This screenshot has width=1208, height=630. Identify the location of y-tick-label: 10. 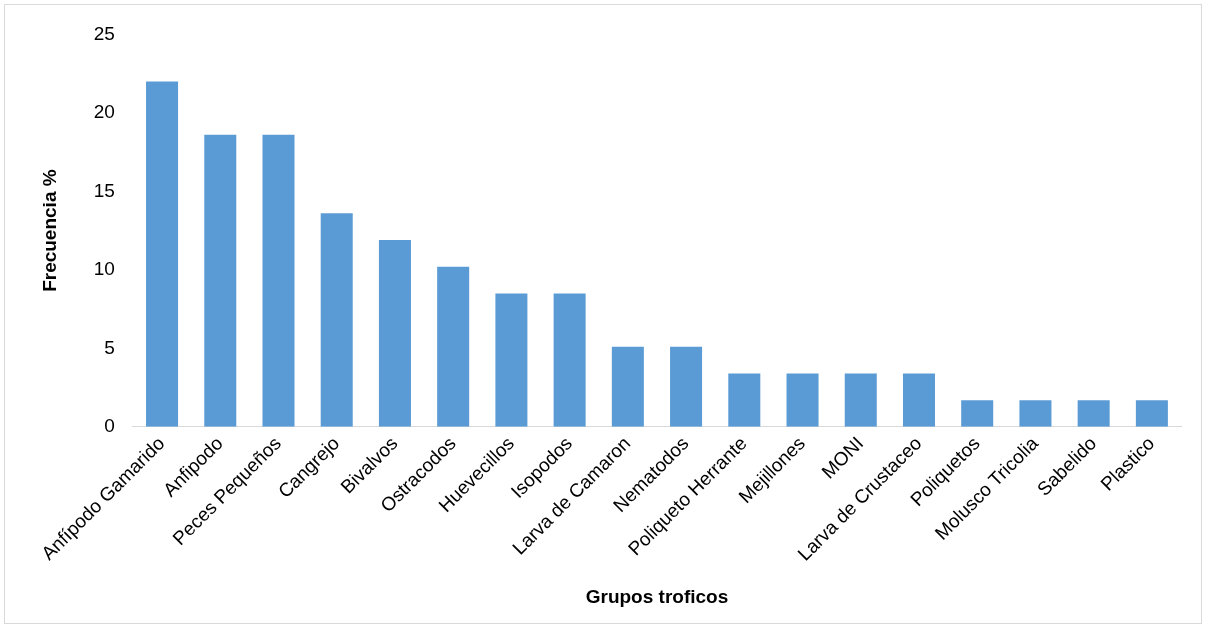
(104, 269).